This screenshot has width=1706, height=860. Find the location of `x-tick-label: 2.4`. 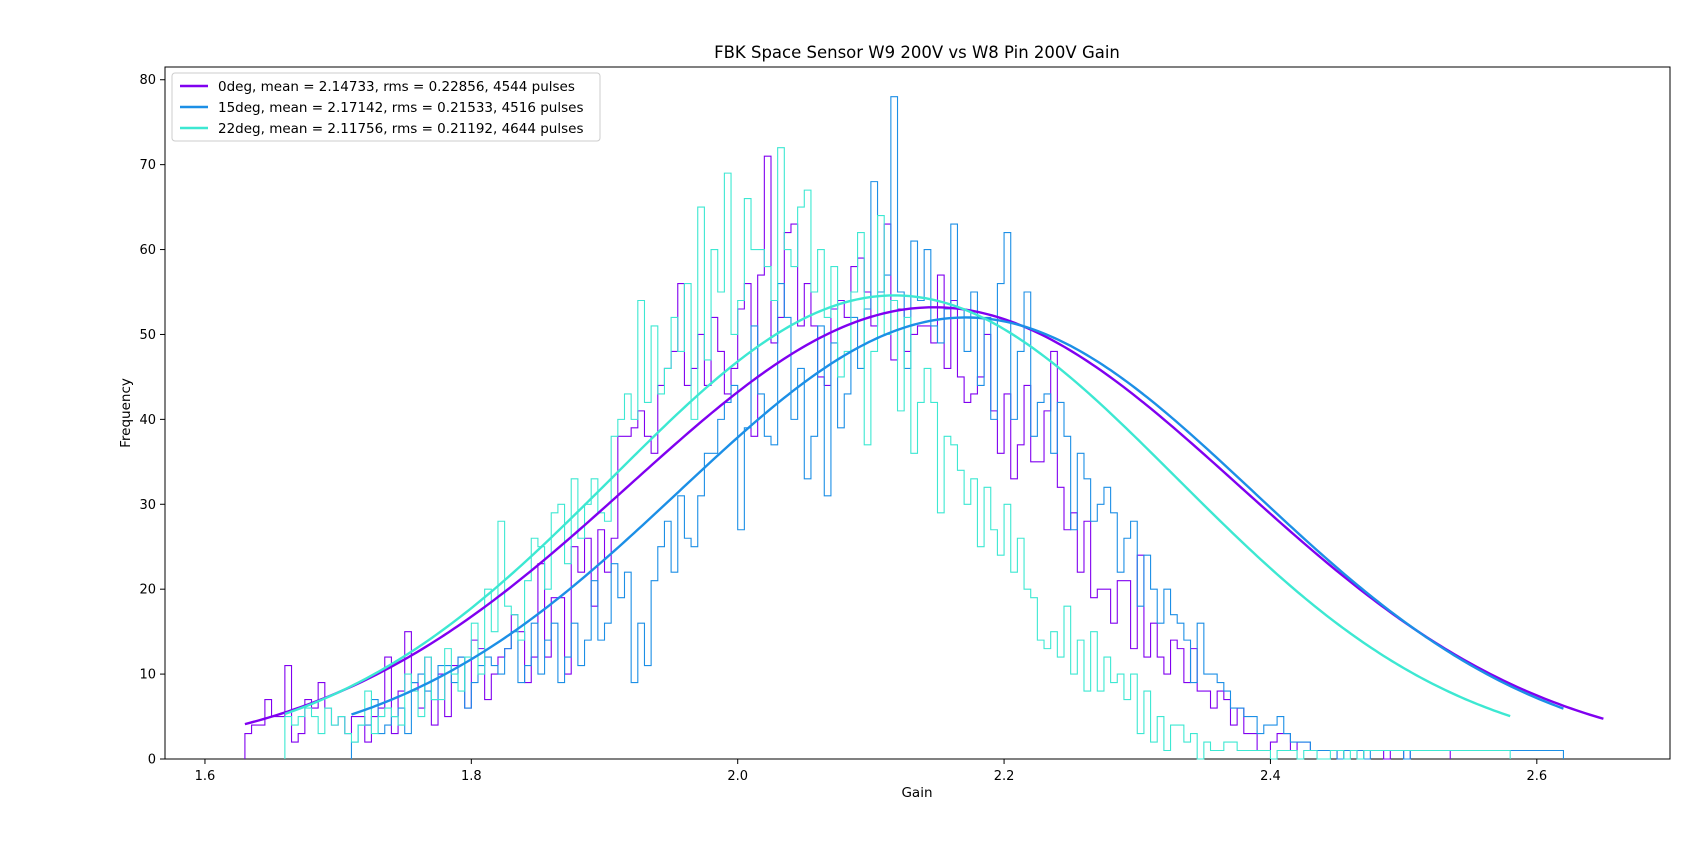

x-tick-label: 2.4 is located at coordinates (1270, 776).